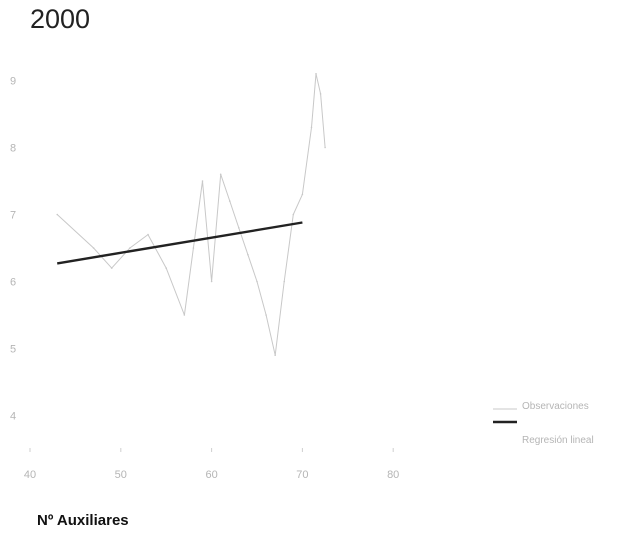  Describe the element at coordinates (211, 450) in the screenshot. I see `x-tick-marks` at that location.